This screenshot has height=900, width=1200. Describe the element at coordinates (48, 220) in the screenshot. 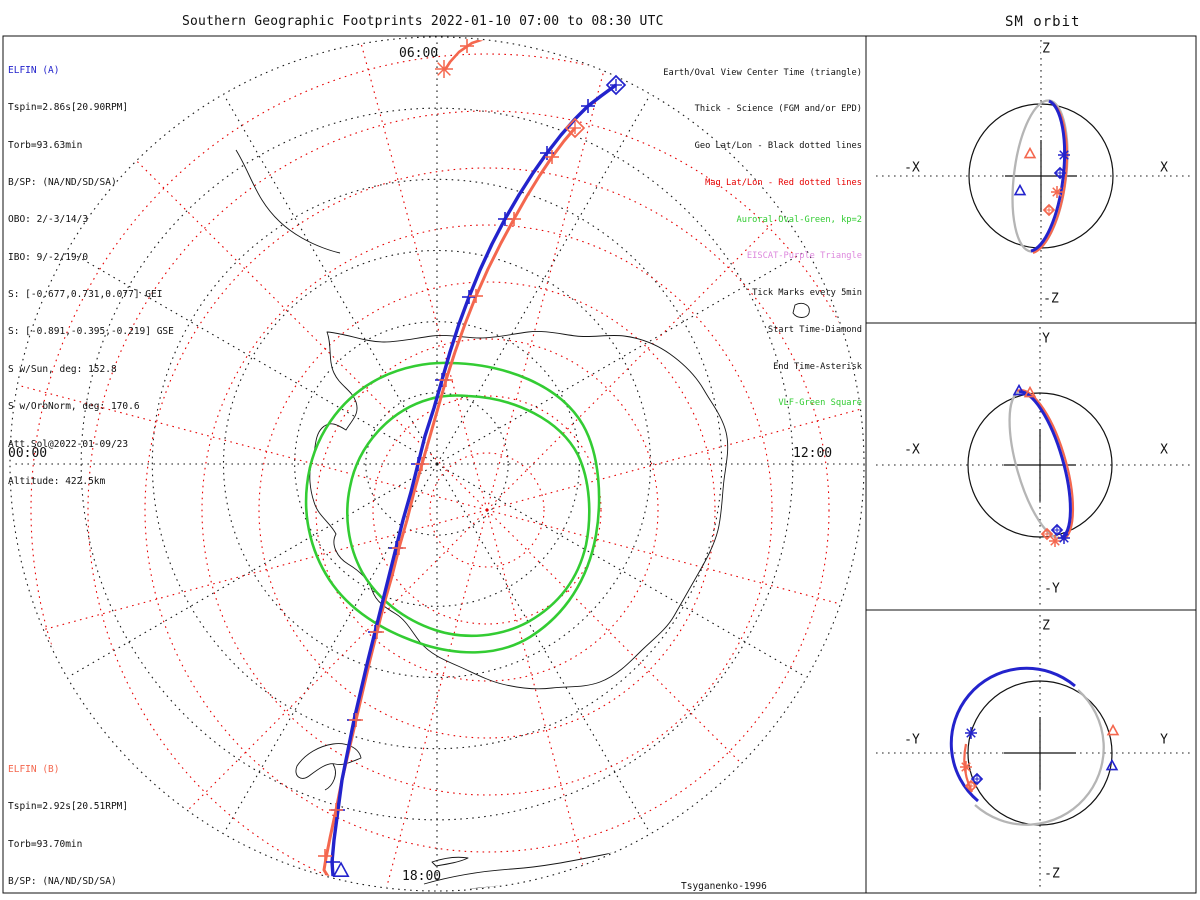

I see `elfin-a-line: OBO: 2/-3/14/3` at that location.